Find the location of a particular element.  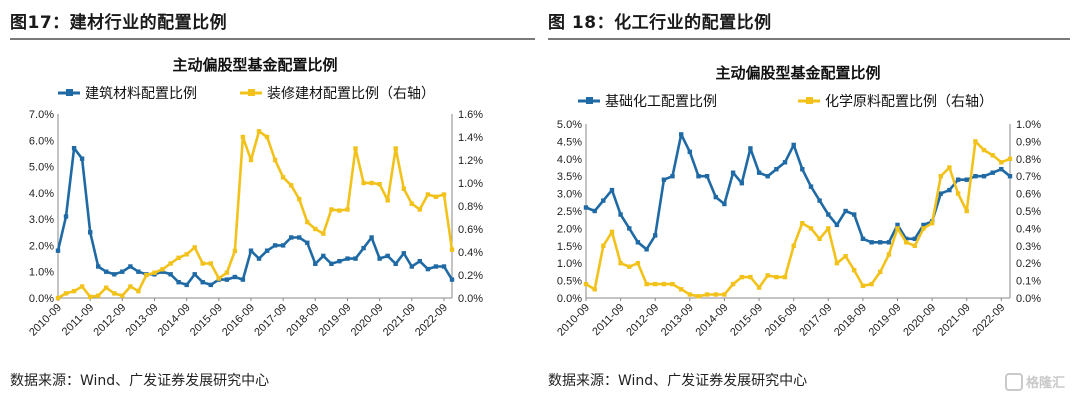

left-axis-tick-label: 4.5% is located at coordinates (569, 142).